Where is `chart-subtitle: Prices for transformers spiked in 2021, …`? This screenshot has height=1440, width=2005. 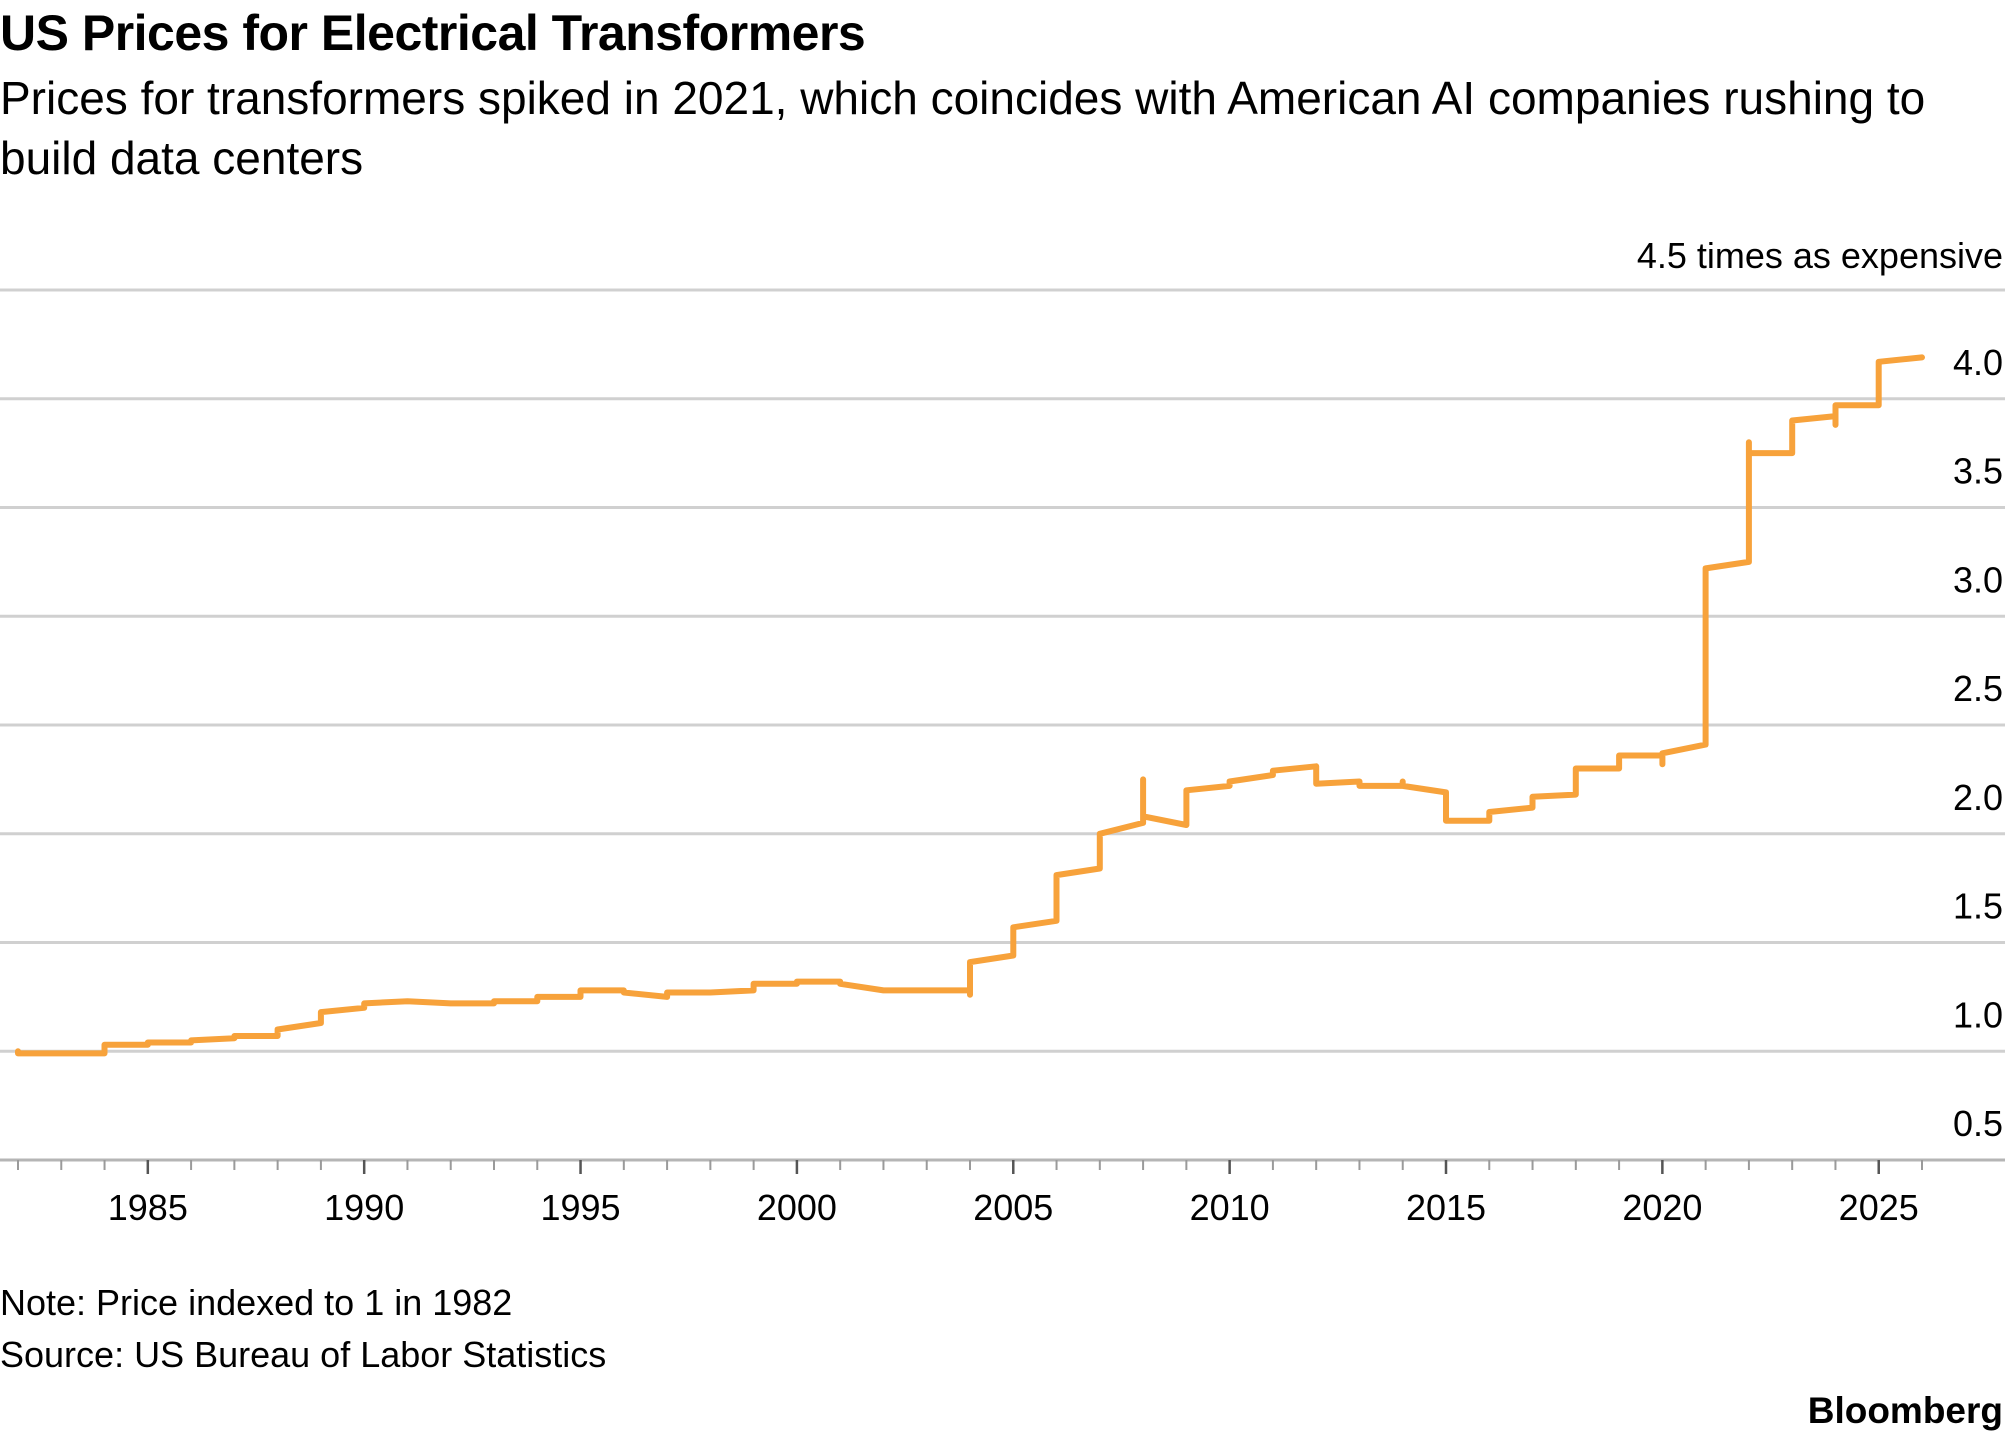 chart-subtitle: Prices for transformers spiked in 2021, … is located at coordinates (963, 128).